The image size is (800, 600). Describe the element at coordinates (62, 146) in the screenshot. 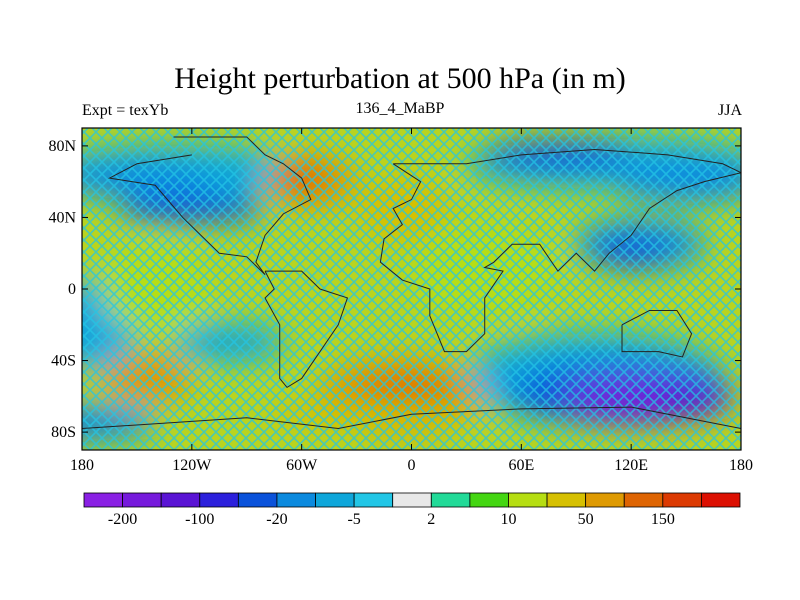

I see `y-tick-label: 80N` at that location.